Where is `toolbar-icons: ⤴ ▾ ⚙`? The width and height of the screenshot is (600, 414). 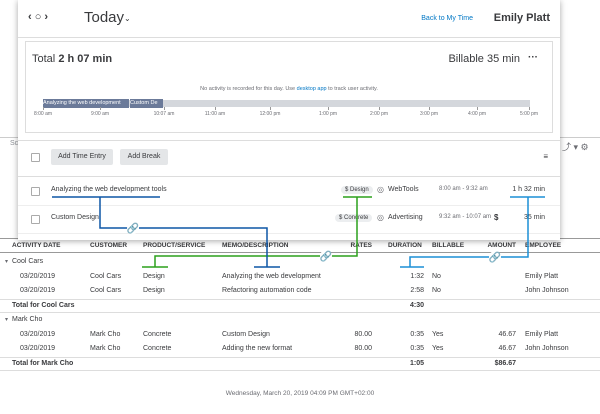
toolbar-icons: ⤴ ▾ ⚙ is located at coordinates (575, 147).